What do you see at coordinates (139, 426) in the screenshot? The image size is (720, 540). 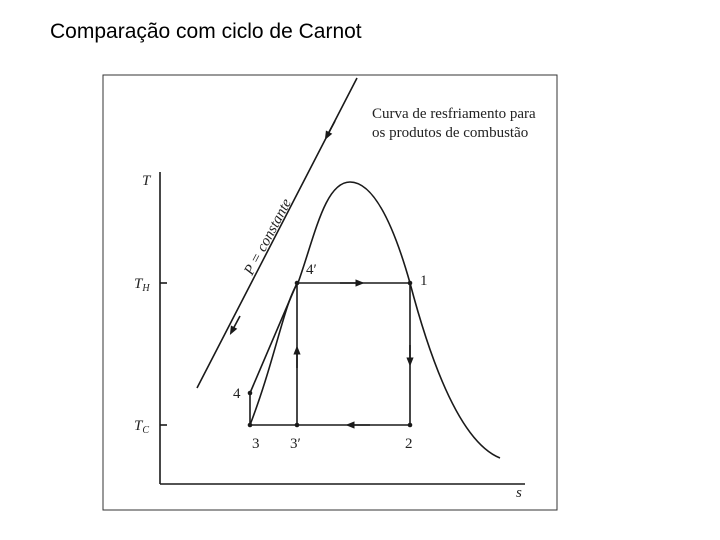 I see `tc-main: T` at bounding box center [139, 426].